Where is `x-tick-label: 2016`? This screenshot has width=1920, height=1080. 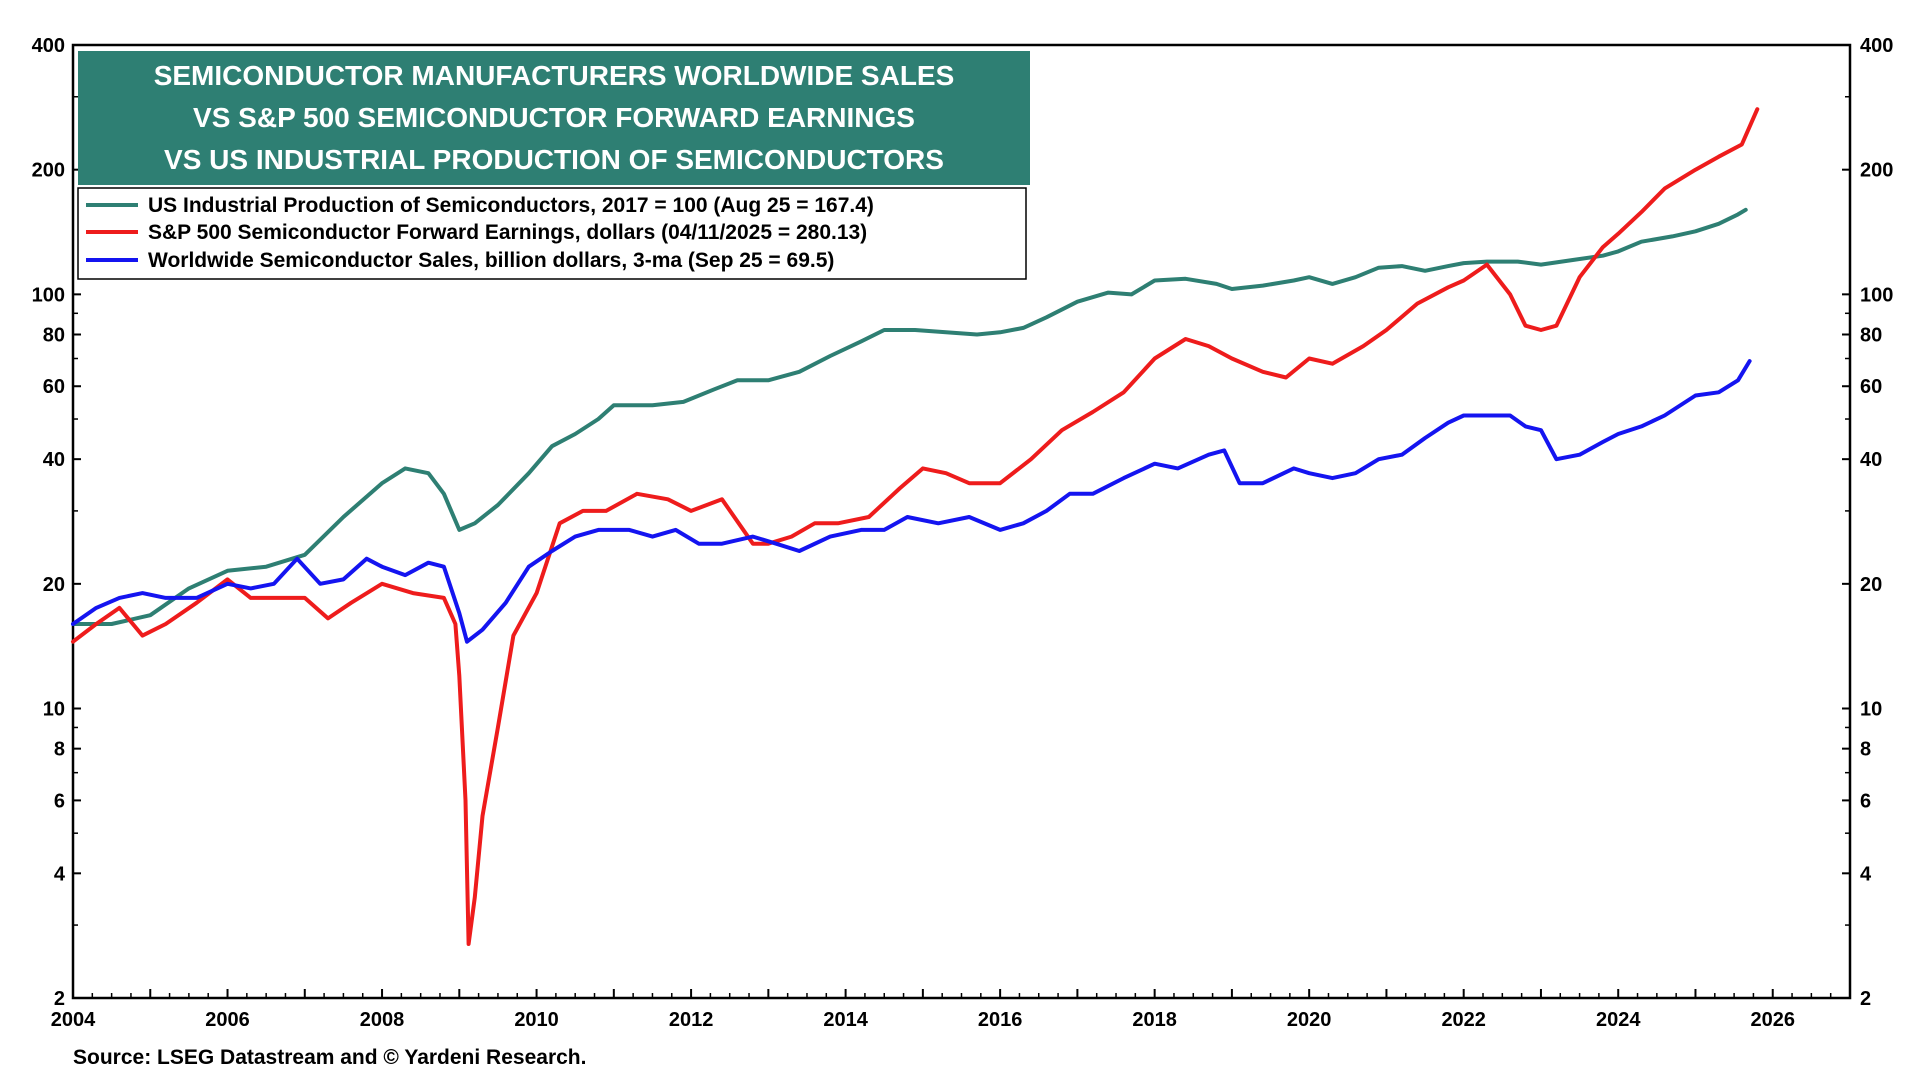
x-tick-label: 2016 is located at coordinates (1000, 1020).